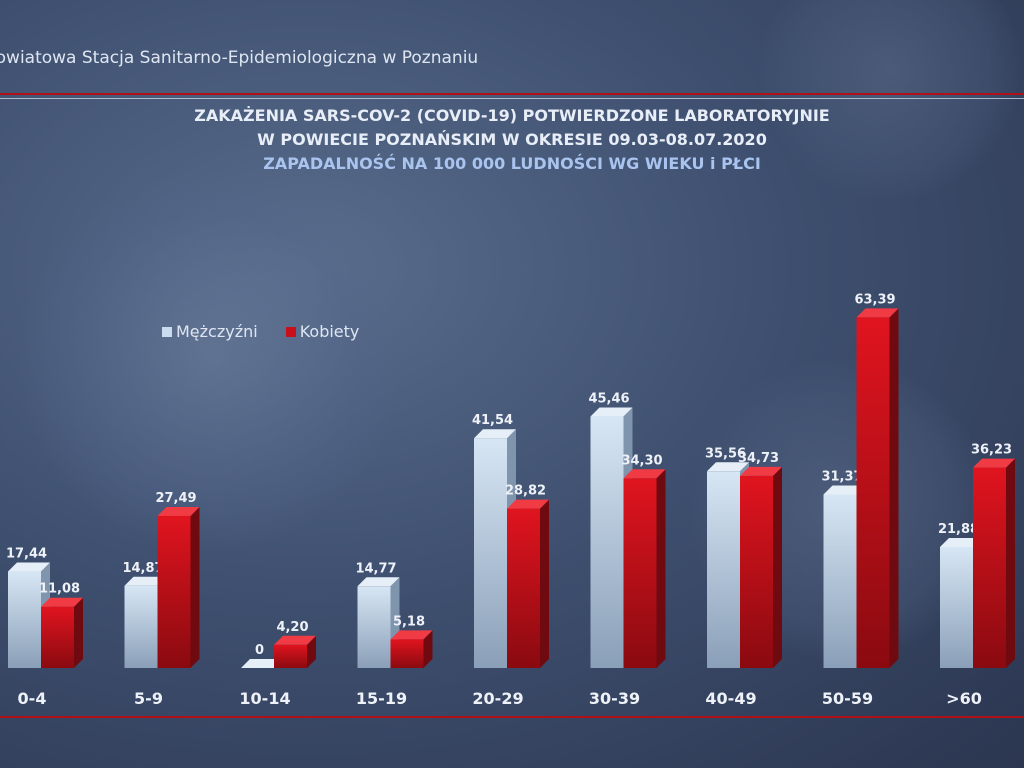 This screenshot has height=768, width=1024. I want to click on category-label-6: 40-49, so click(730, 698).